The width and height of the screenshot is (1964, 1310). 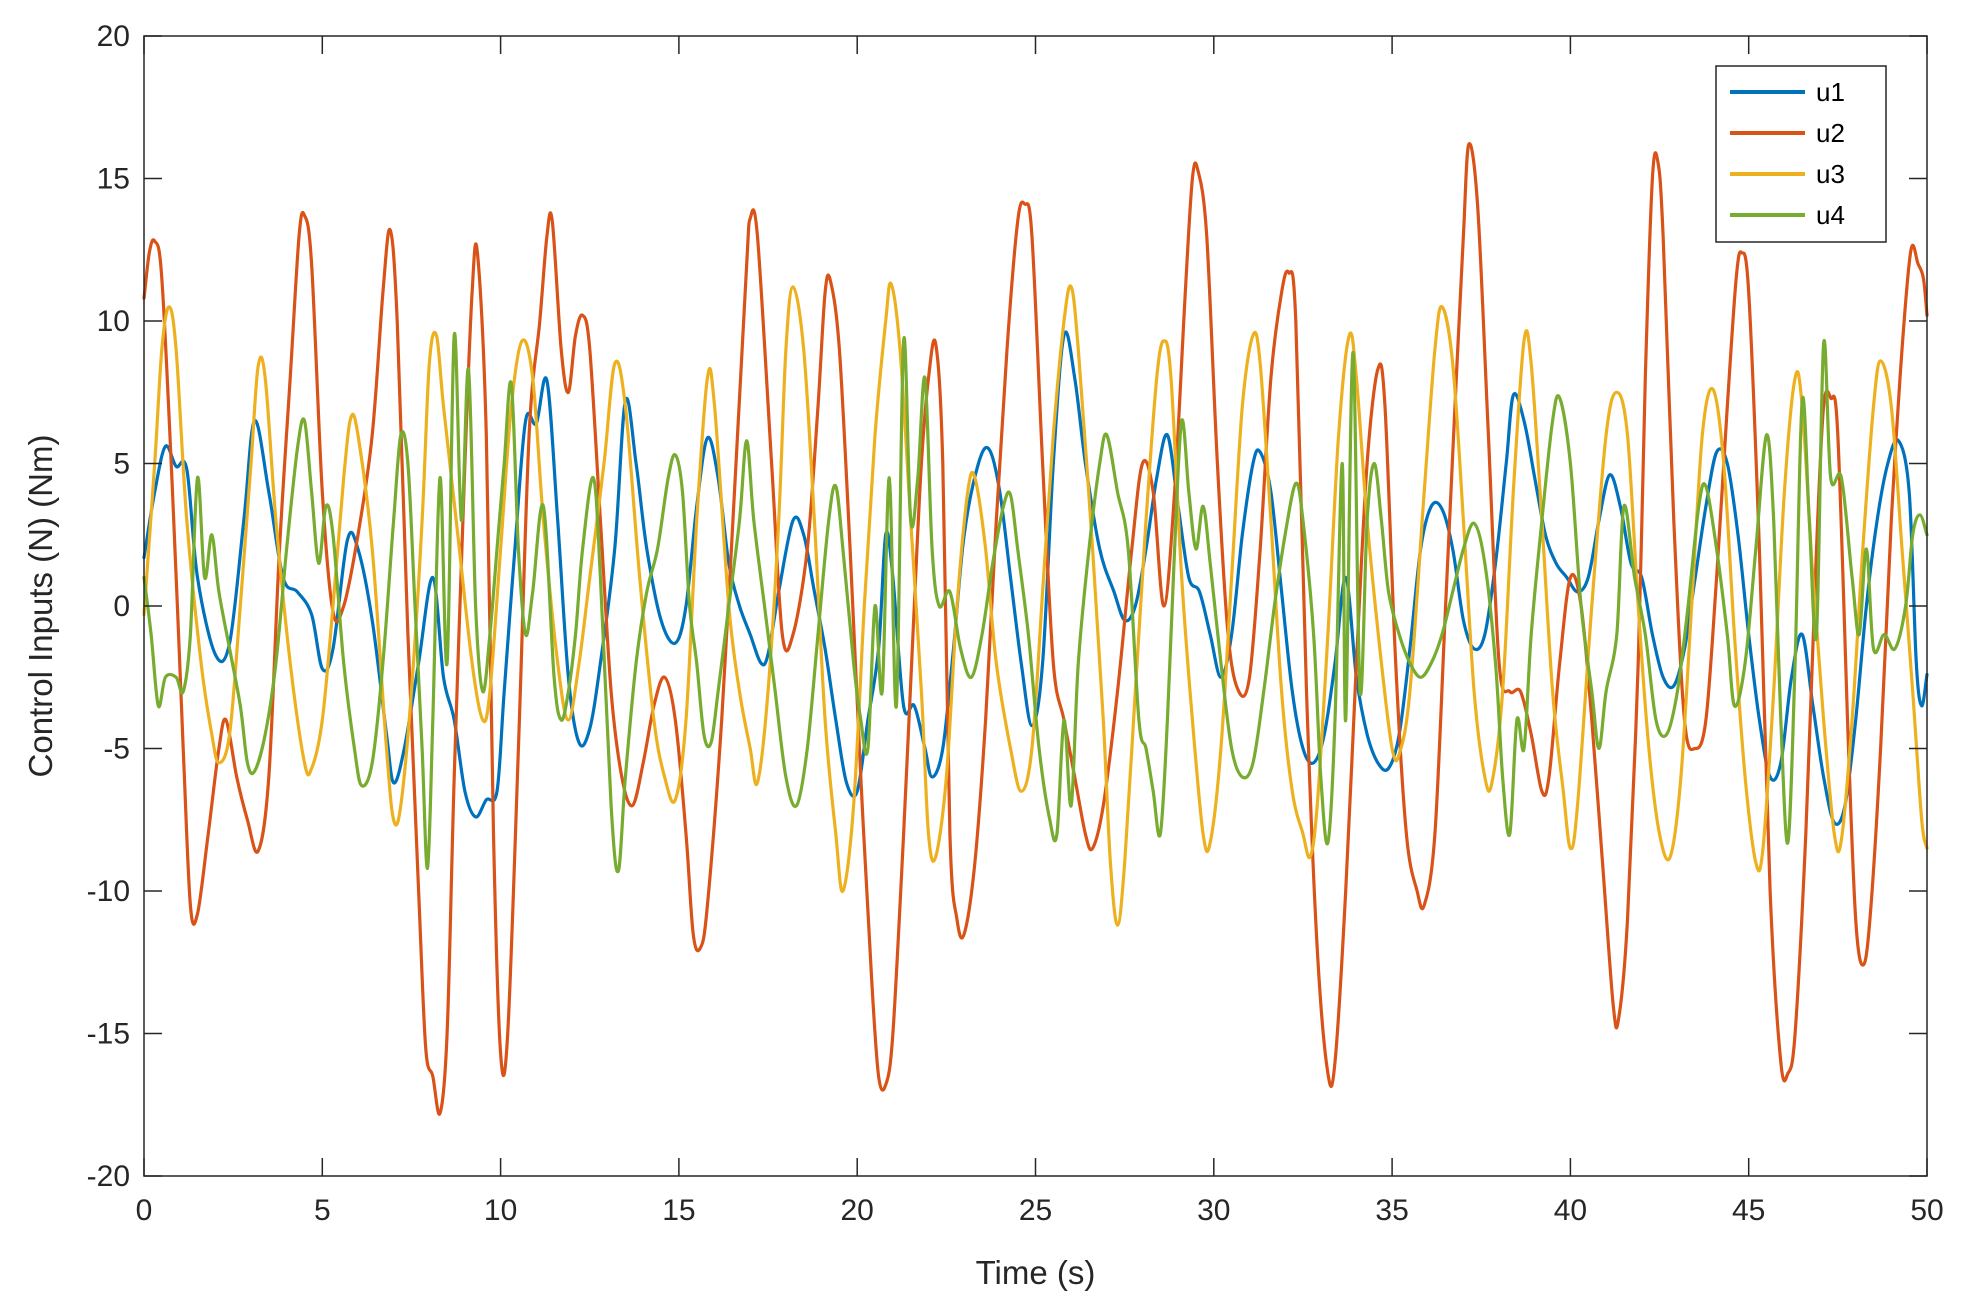 What do you see at coordinates (116, 749) in the screenshot?
I see `y-tick-label: -5` at bounding box center [116, 749].